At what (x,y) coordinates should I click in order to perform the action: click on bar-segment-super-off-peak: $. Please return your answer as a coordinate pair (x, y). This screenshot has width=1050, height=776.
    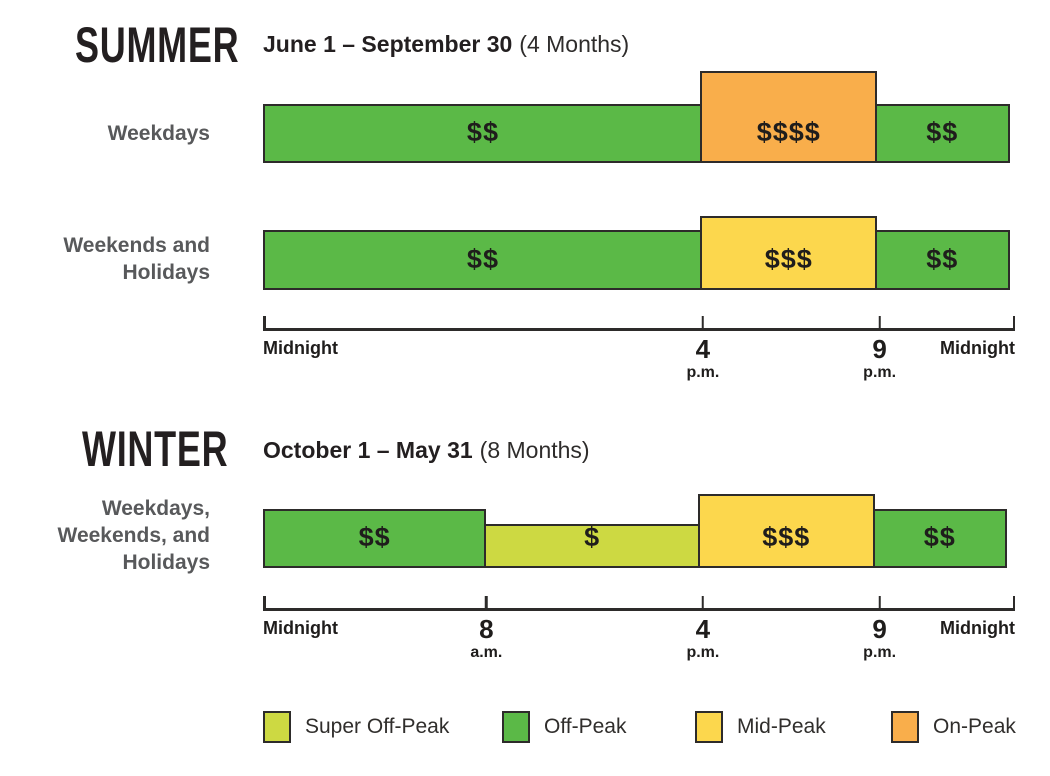
    Looking at the image, I should click on (592, 545).